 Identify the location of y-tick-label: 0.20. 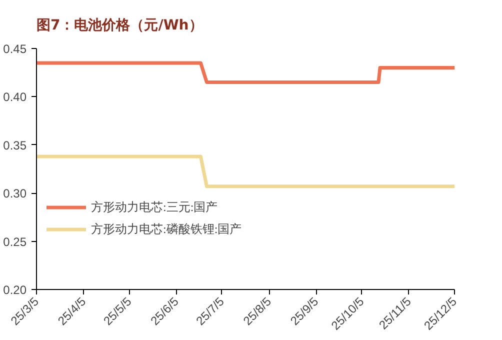
(15, 290).